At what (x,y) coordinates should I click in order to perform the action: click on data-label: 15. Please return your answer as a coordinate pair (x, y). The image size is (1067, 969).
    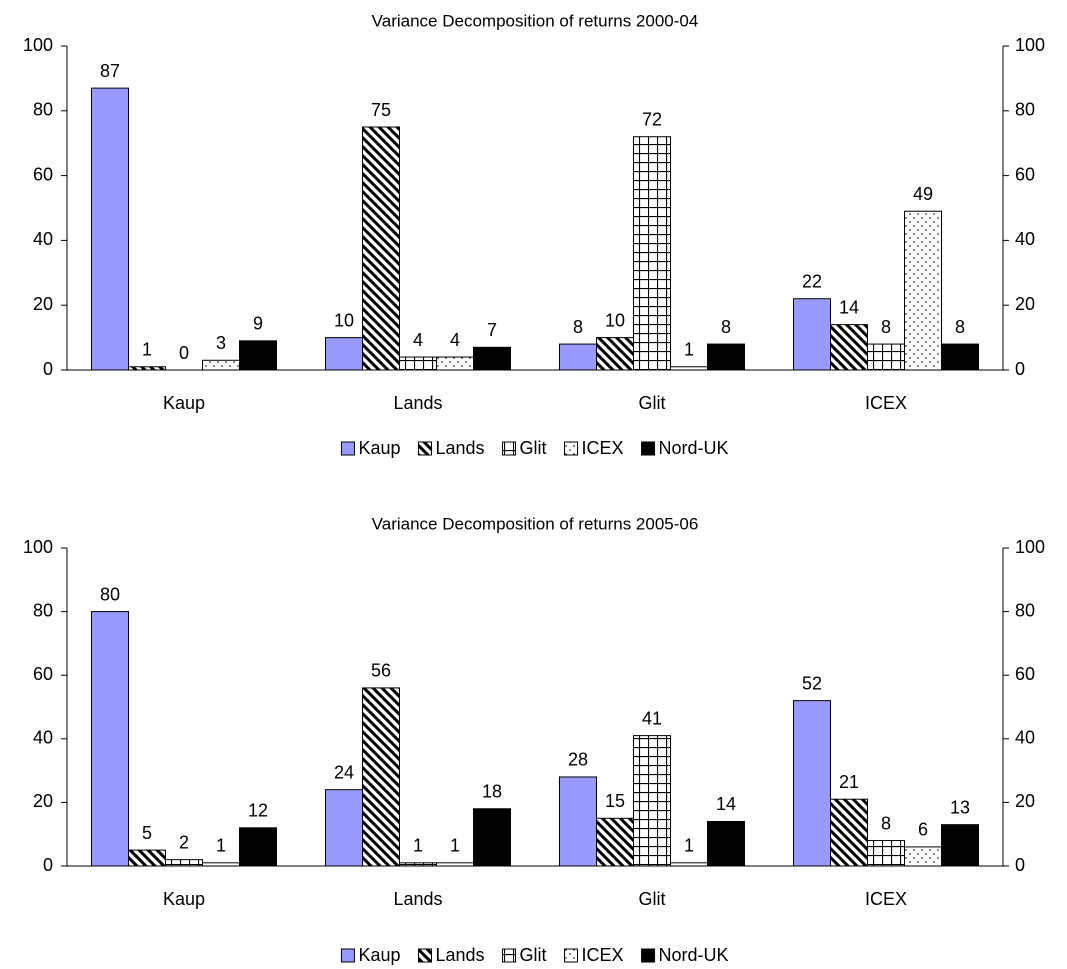
    Looking at the image, I should click on (615, 801).